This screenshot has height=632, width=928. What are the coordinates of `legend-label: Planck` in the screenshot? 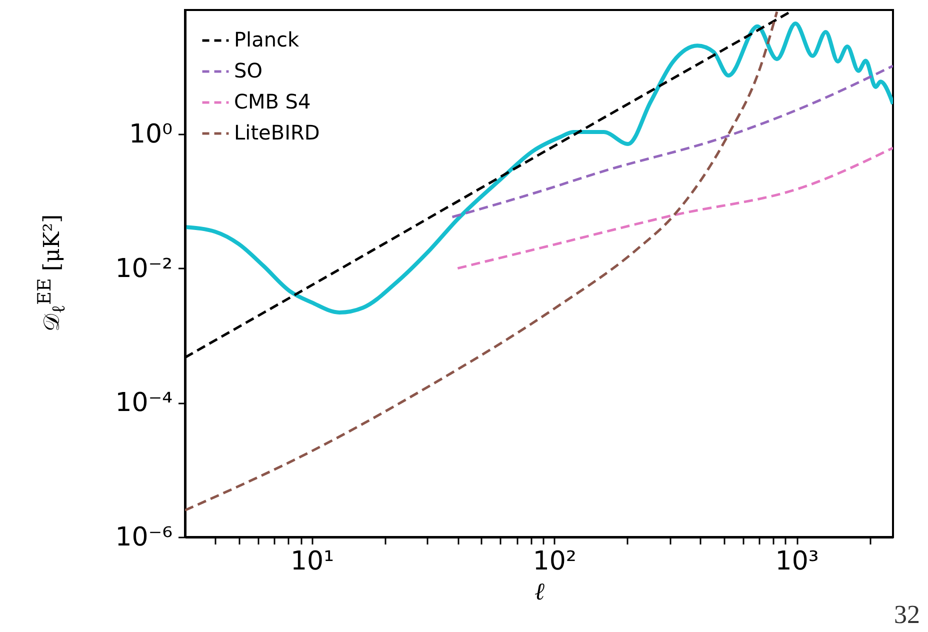 It's located at (267, 40).